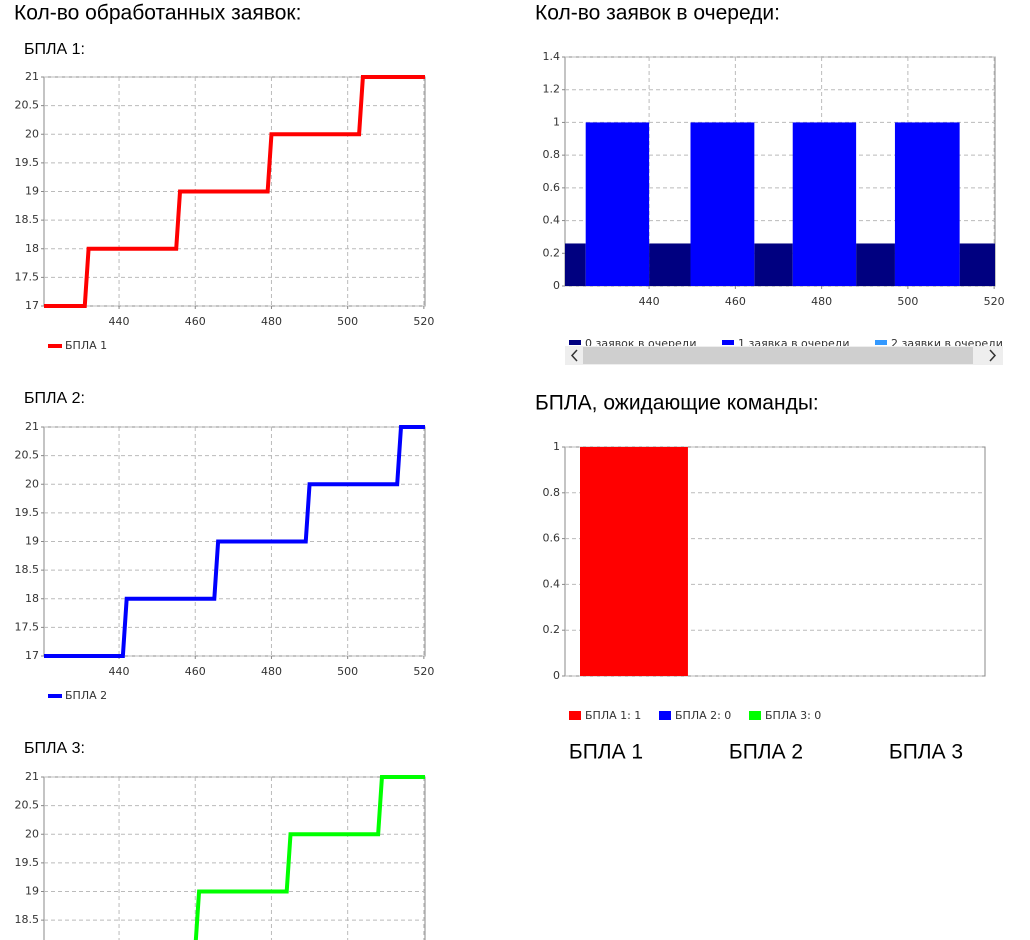 The image size is (1030, 940). What do you see at coordinates (552, 56) in the screenshot?
I see `y-tick-label: 1.4` at bounding box center [552, 56].